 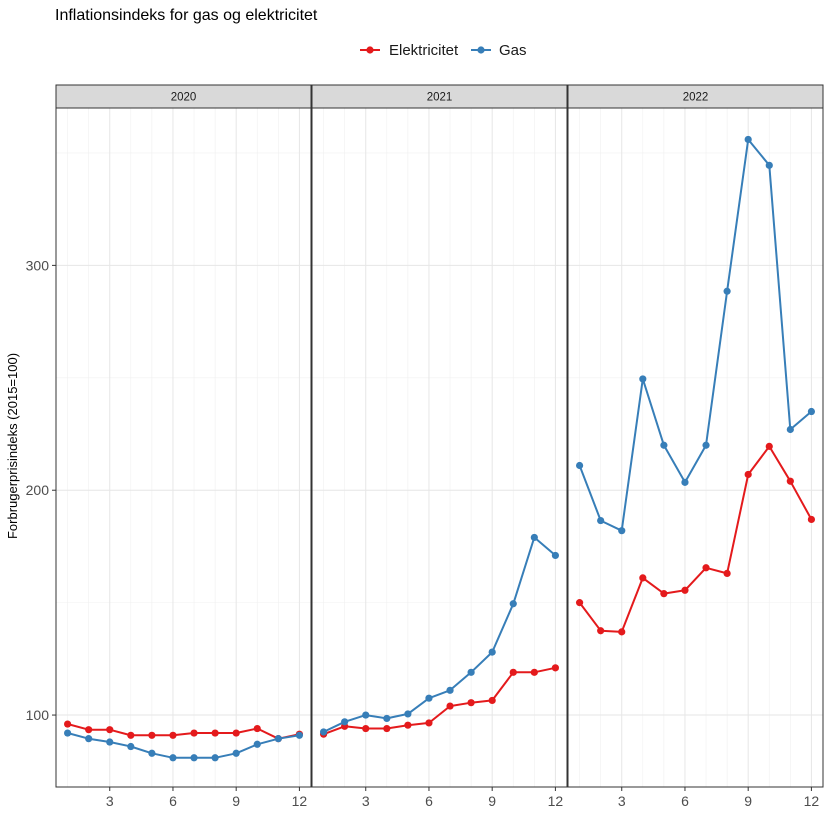 What do you see at coordinates (38, 715) in the screenshot?
I see `y-tick-label: 100` at bounding box center [38, 715].